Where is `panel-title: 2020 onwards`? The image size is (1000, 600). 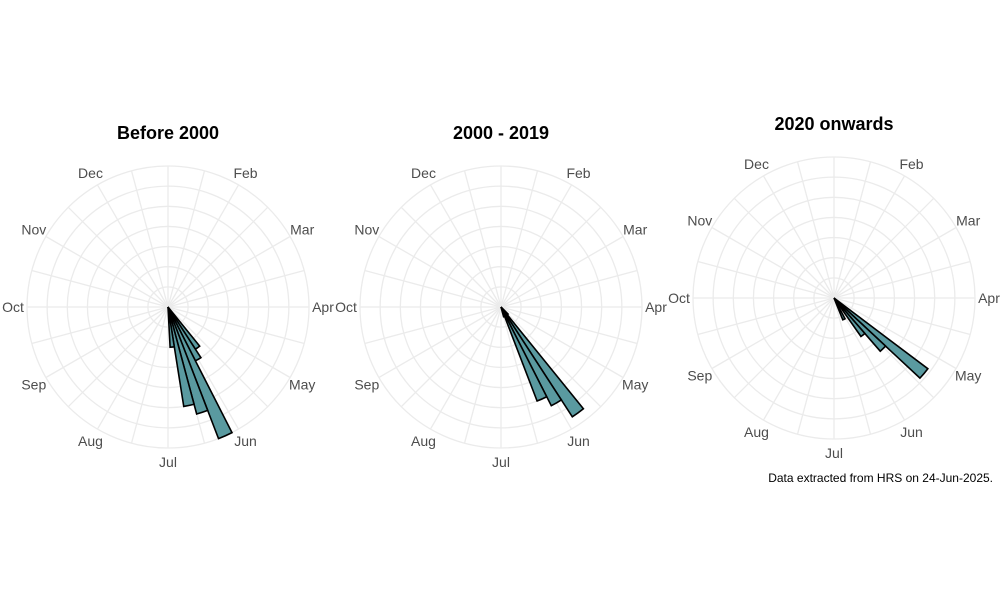 panel-title: 2020 onwards is located at coordinates (833, 124).